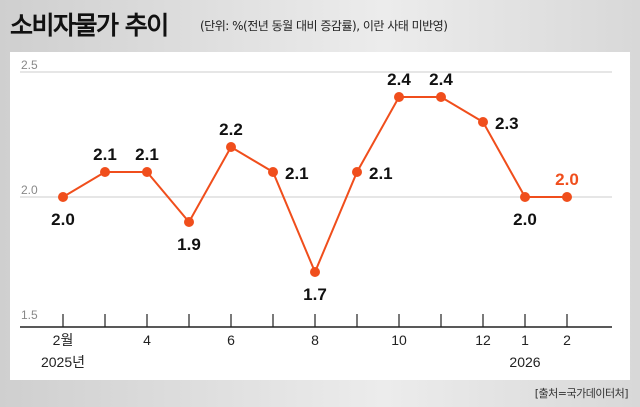 The width and height of the screenshot is (640, 407). I want to click on x-tick-label: 12, so click(483, 340).